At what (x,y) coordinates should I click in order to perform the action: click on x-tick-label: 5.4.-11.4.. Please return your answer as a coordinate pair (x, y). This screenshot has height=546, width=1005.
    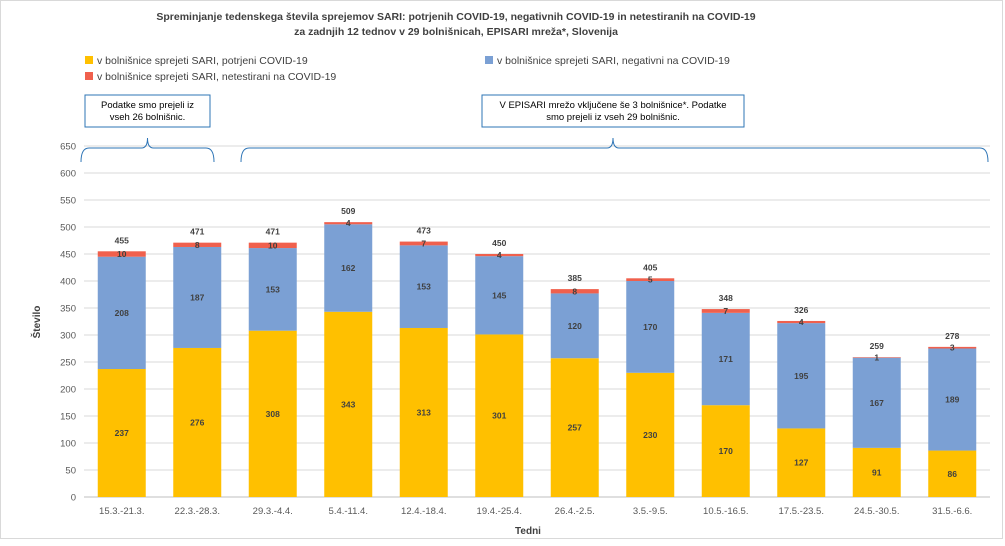
    Looking at the image, I should click on (348, 511).